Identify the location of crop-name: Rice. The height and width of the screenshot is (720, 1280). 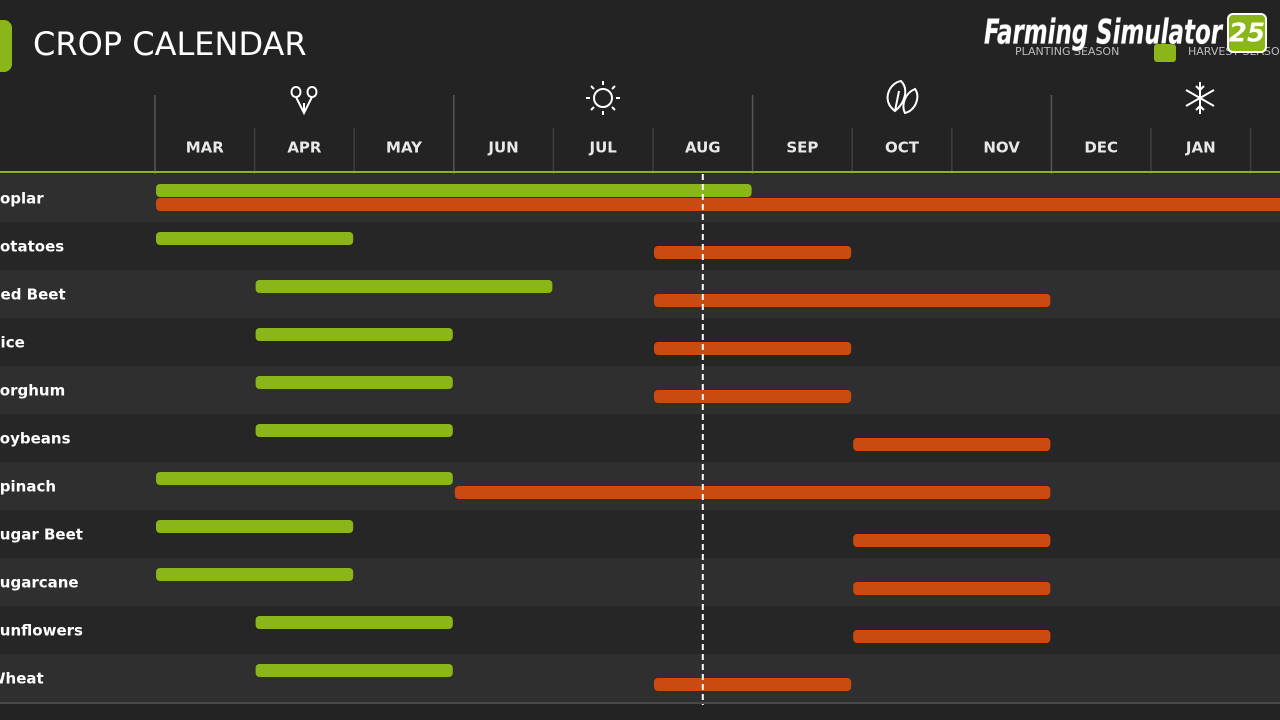
(12, 343).